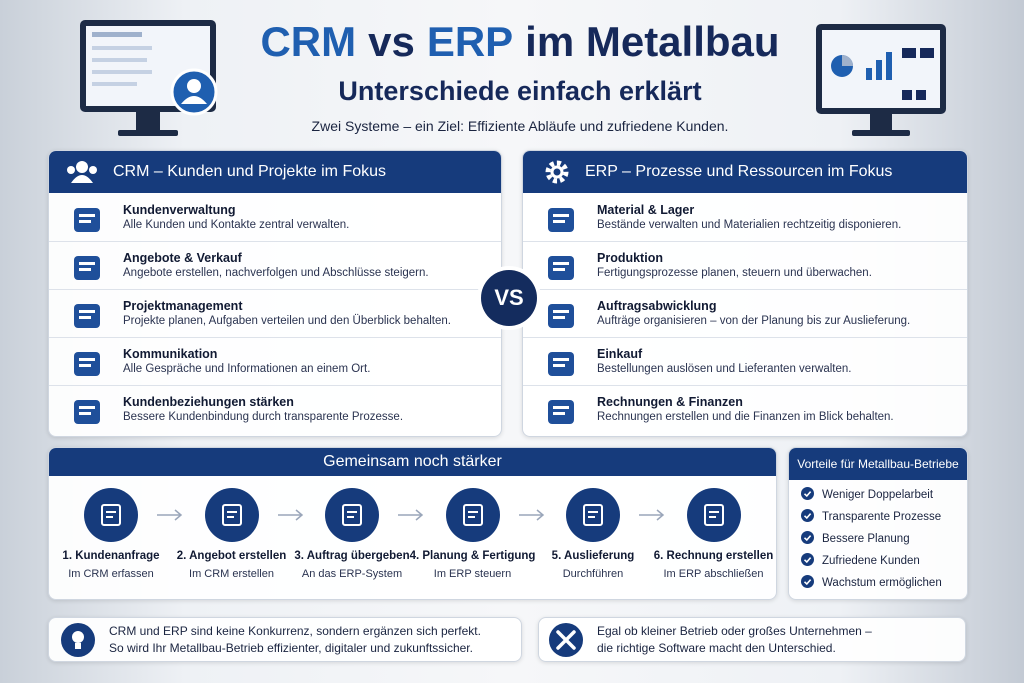 The height and width of the screenshot is (683, 1024). What do you see at coordinates (111, 574) in the screenshot?
I see `step-sub: Im CRM erfassen` at bounding box center [111, 574].